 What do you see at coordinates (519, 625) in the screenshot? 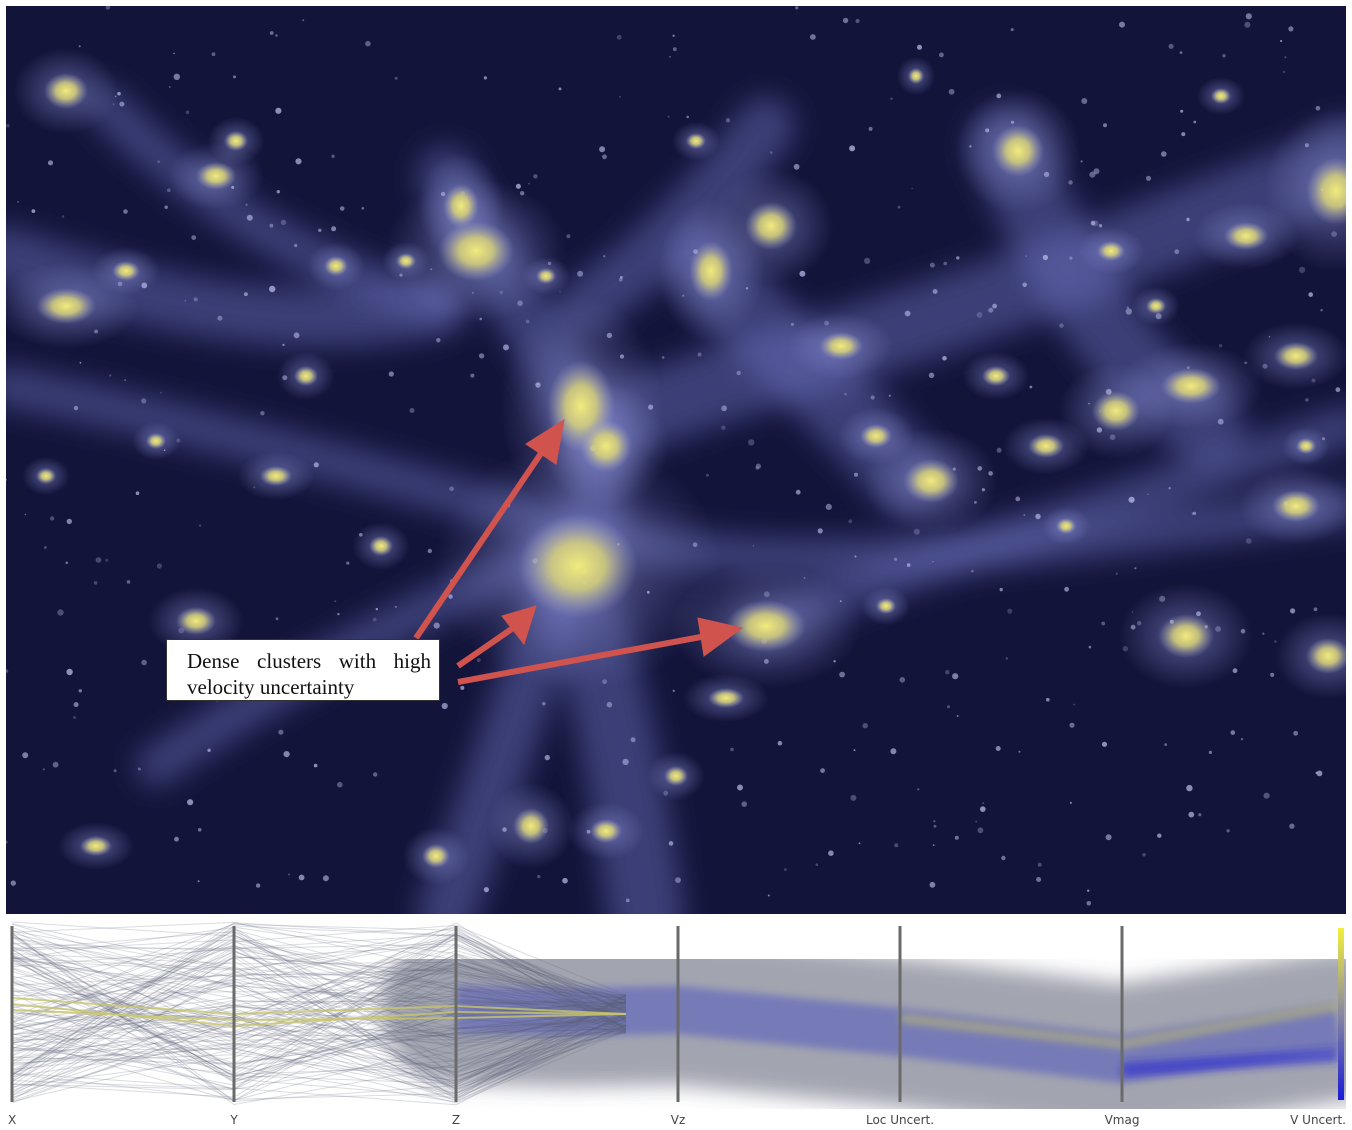
I see `arrowhead-center` at bounding box center [519, 625].